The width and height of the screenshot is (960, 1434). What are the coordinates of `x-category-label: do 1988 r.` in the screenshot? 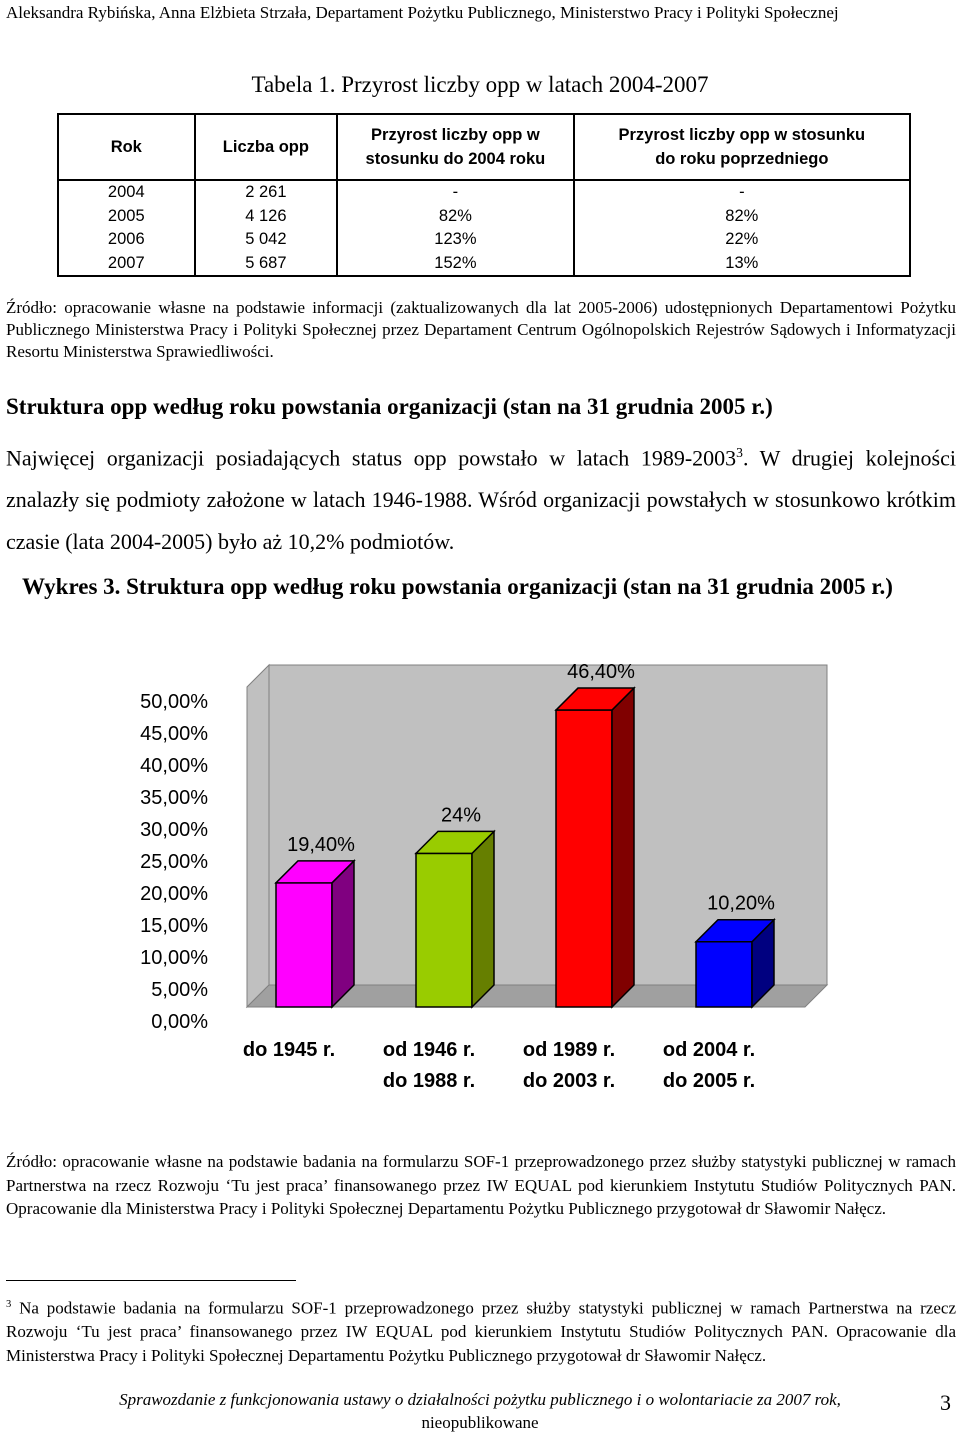 It's located at (429, 1081).